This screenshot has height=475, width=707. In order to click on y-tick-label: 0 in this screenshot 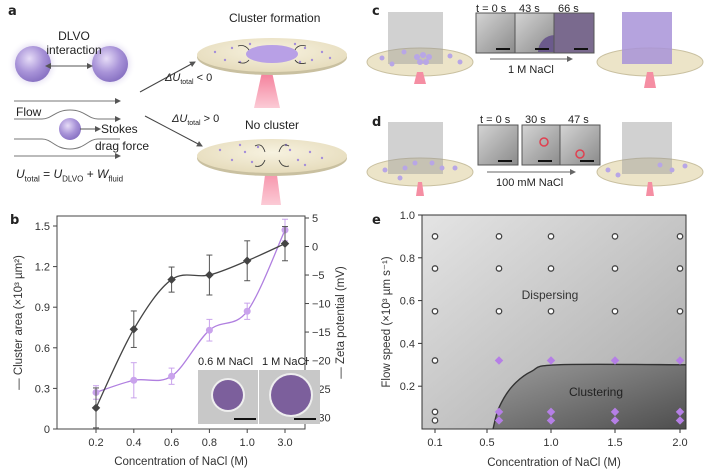, I will do `click(47, 430)`.